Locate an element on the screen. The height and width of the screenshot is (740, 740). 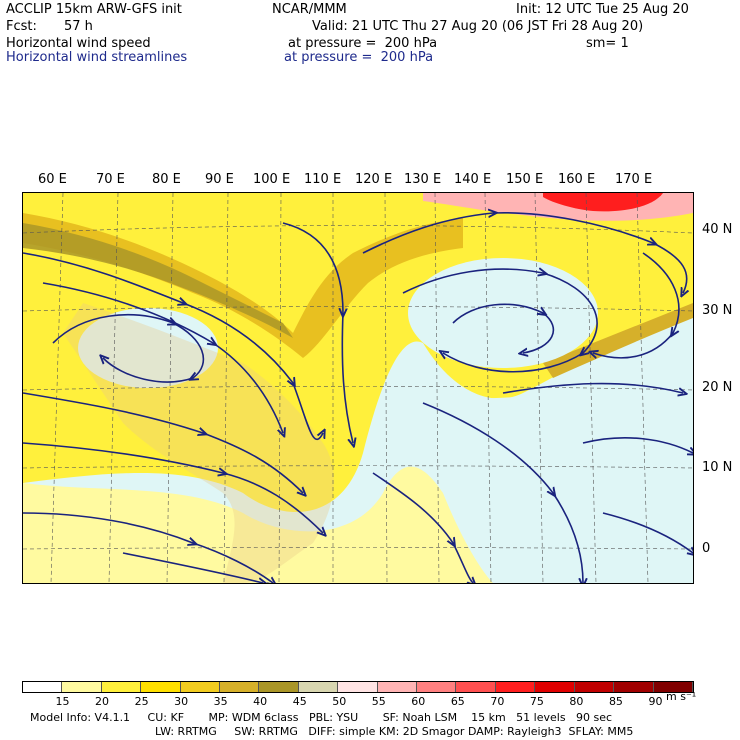
lon-label: 130 E is located at coordinates (423, 179).